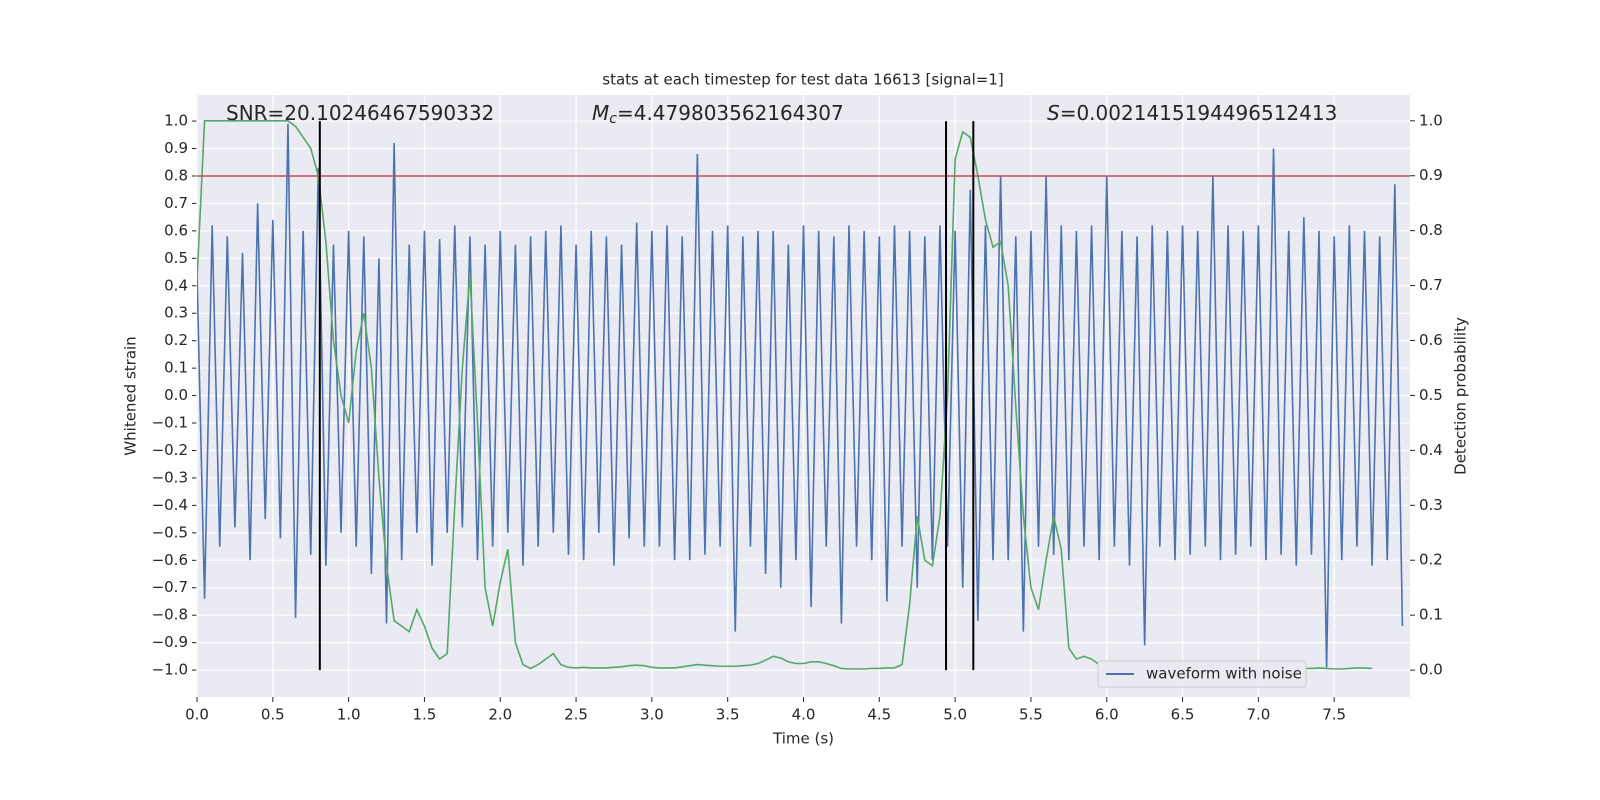  I want to click on y-tick-label: −0.6, so click(170, 560).